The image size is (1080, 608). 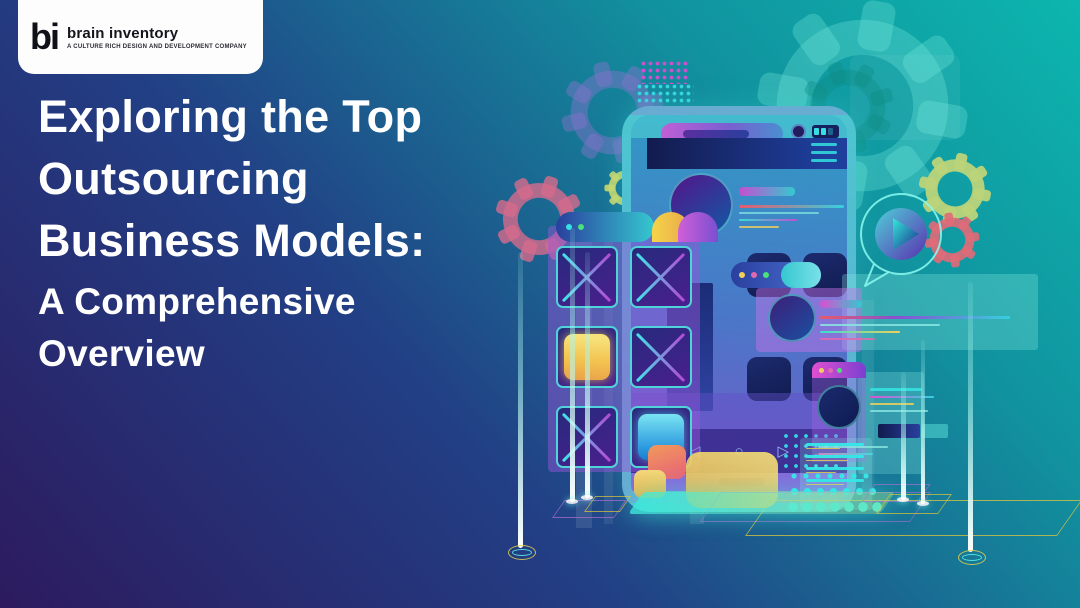 I want to click on battery-icon, so click(x=825, y=131).